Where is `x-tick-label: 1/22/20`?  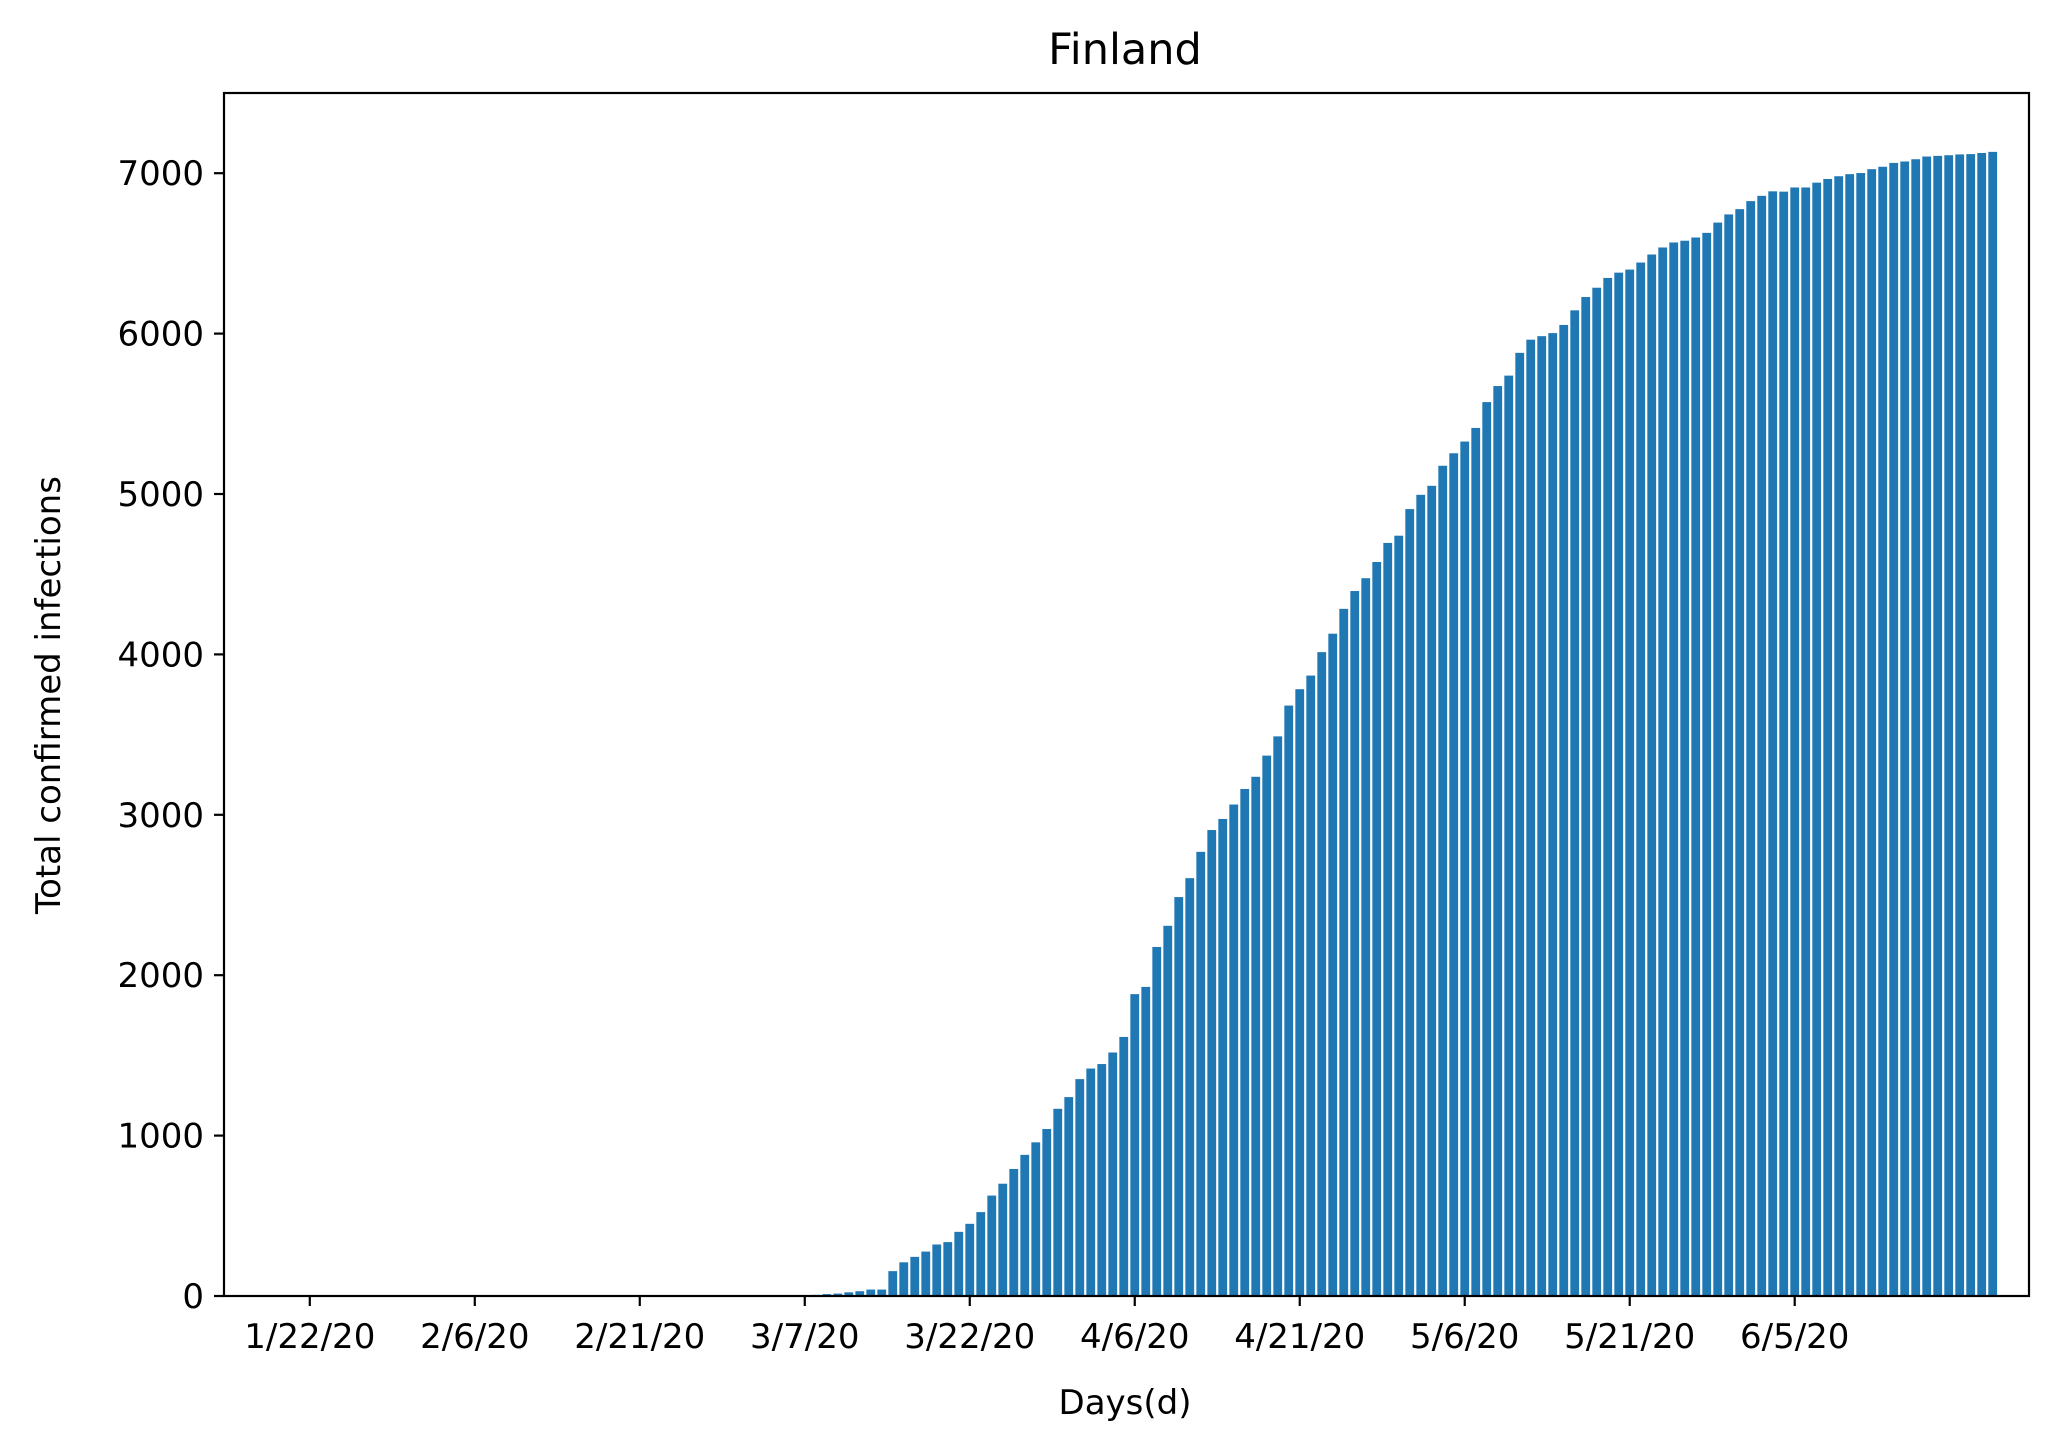
x-tick-label: 1/22/20 is located at coordinates (309, 1337).